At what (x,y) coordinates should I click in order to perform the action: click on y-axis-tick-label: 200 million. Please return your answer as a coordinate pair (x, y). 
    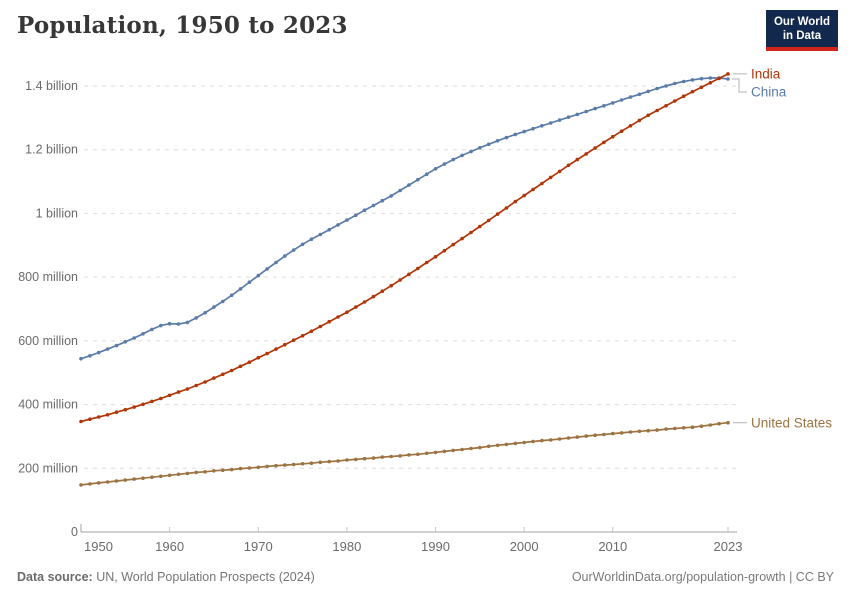
    Looking at the image, I should click on (48, 468).